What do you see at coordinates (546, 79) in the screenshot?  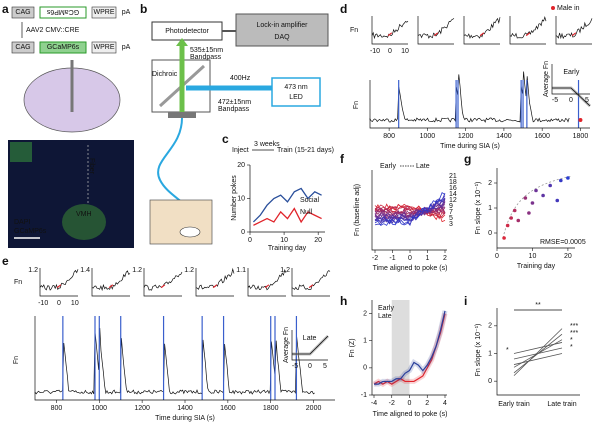 I see `y-axis-label: Average Fn` at bounding box center [546, 79].